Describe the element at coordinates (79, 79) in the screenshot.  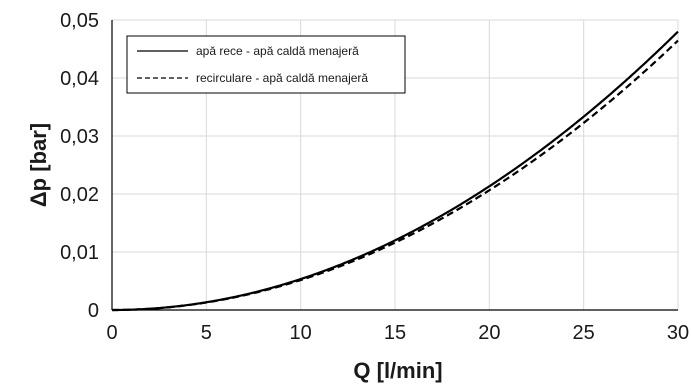
I see `y-tick-label: 0,04` at that location.